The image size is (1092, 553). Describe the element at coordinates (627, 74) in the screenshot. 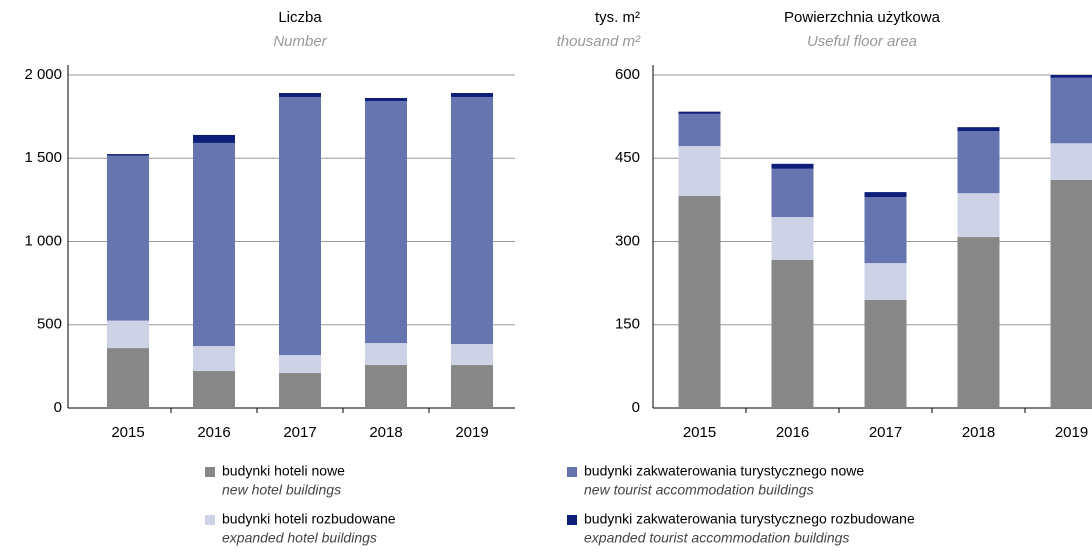

I see `y-tick-label: 600` at that location.